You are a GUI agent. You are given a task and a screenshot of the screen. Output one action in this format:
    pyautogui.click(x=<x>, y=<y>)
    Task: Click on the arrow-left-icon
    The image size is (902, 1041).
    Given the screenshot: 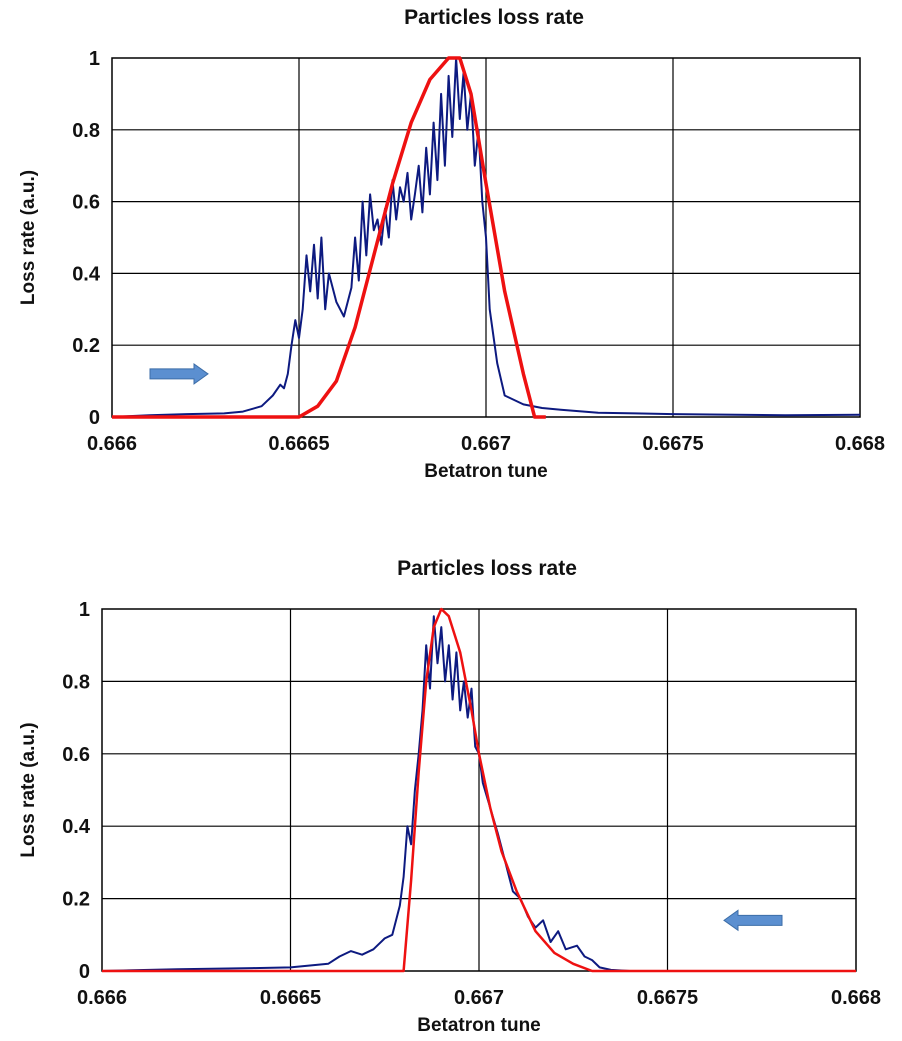 What is the action you would take?
    pyautogui.click(x=753, y=920)
    